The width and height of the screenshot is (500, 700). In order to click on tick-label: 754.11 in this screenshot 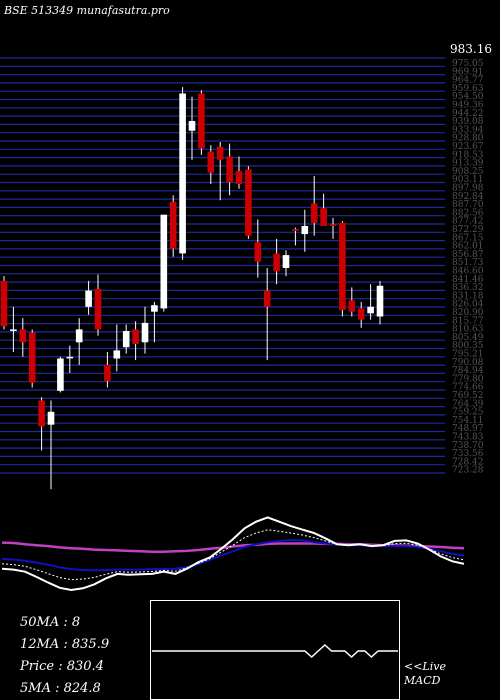, I will do `click(468, 421)`.